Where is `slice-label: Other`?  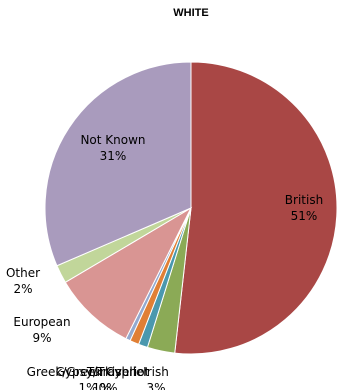 slice-label: Other is located at coordinates (23, 273).